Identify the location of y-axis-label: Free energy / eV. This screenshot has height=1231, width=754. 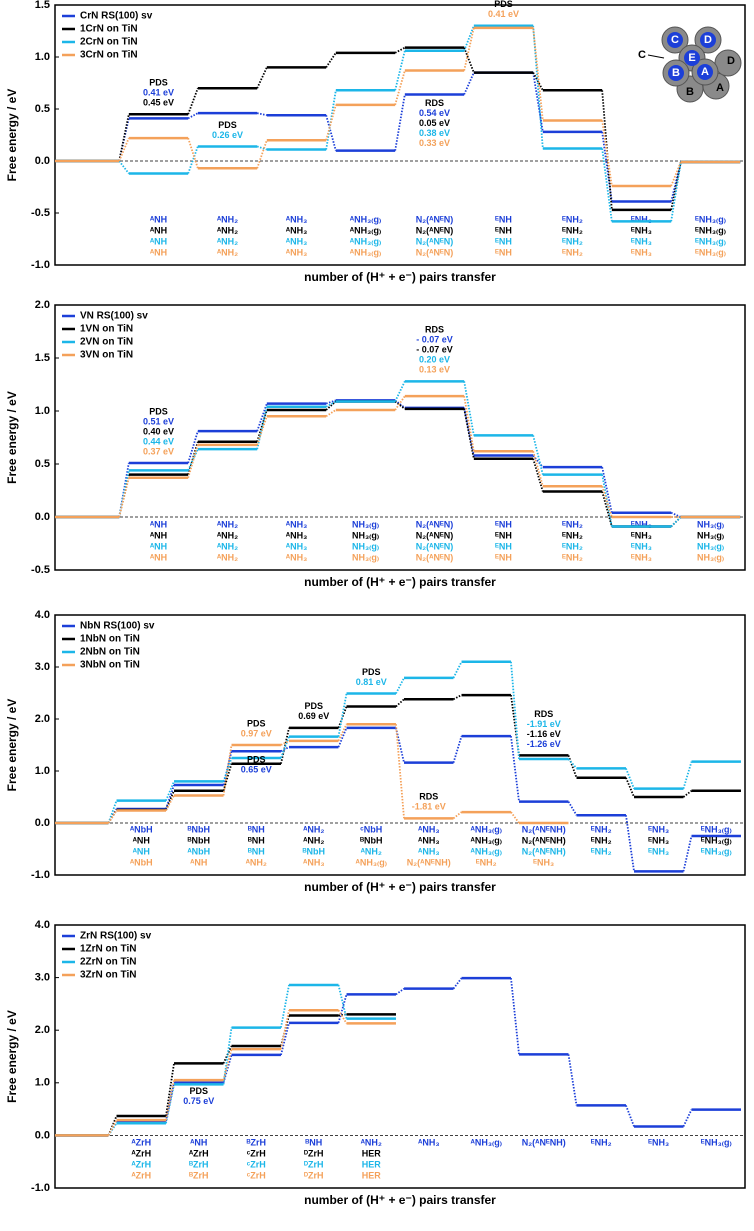
(12, 745).